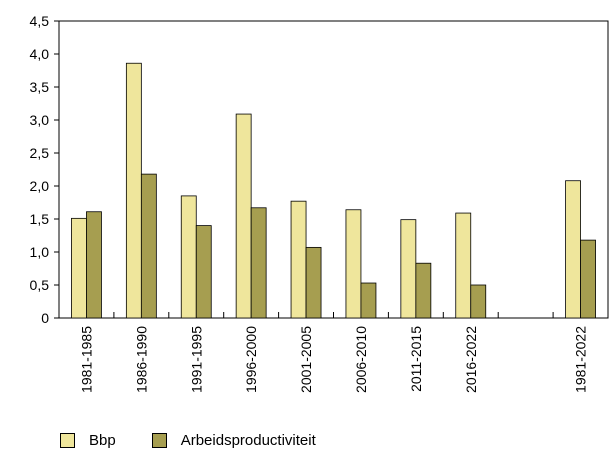  Describe the element at coordinates (40, 21) in the screenshot. I see `y-tick-label: 4,5` at that location.